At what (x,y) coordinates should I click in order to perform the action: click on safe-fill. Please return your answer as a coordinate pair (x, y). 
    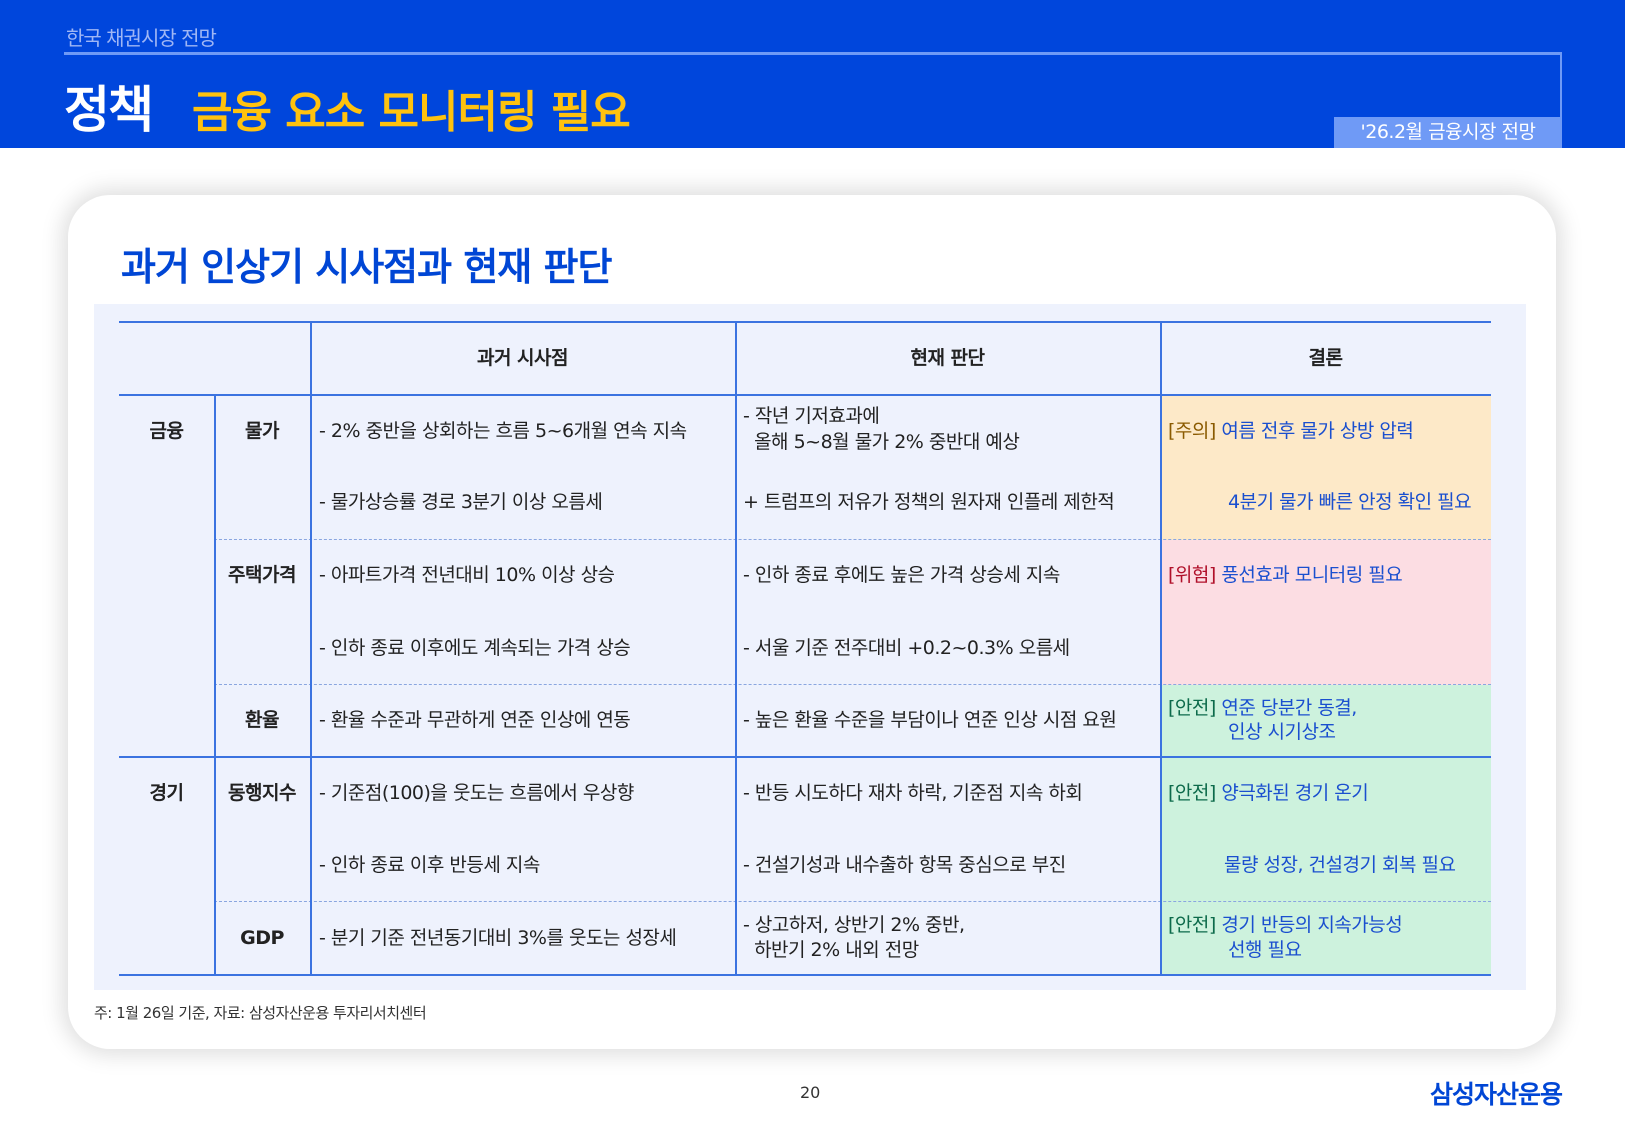
    Looking at the image, I should click on (1325, 830).